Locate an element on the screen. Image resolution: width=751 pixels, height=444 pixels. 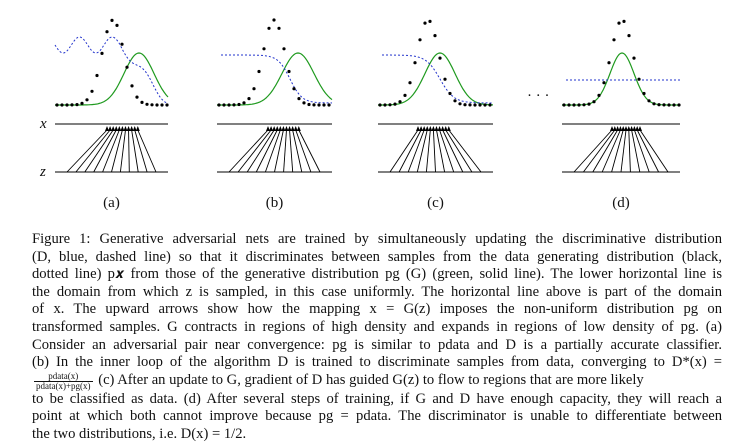
panel-label: (c) is located at coordinates (435, 203).